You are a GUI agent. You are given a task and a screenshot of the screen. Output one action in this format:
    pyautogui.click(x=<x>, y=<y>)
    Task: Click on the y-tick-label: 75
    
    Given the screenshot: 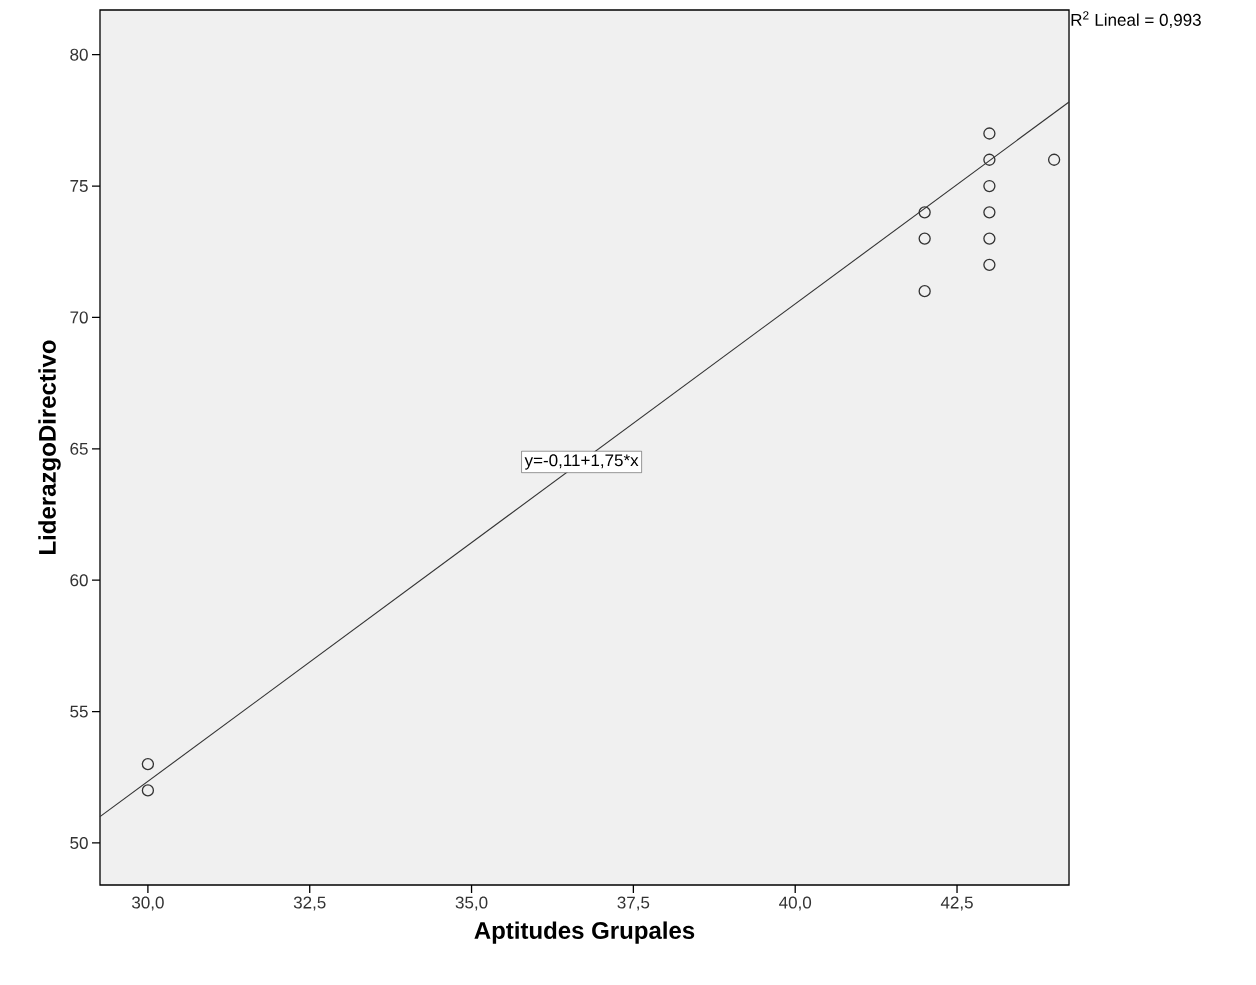 What is the action you would take?
    pyautogui.click(x=79, y=186)
    